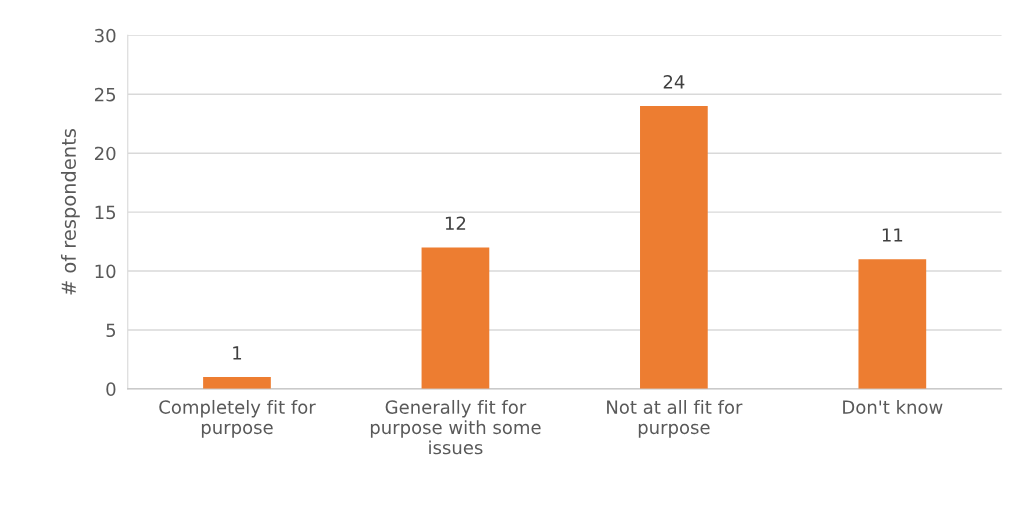 The height and width of the screenshot is (505, 1022). I want to click on y-tick-label: 10, so click(105, 271).